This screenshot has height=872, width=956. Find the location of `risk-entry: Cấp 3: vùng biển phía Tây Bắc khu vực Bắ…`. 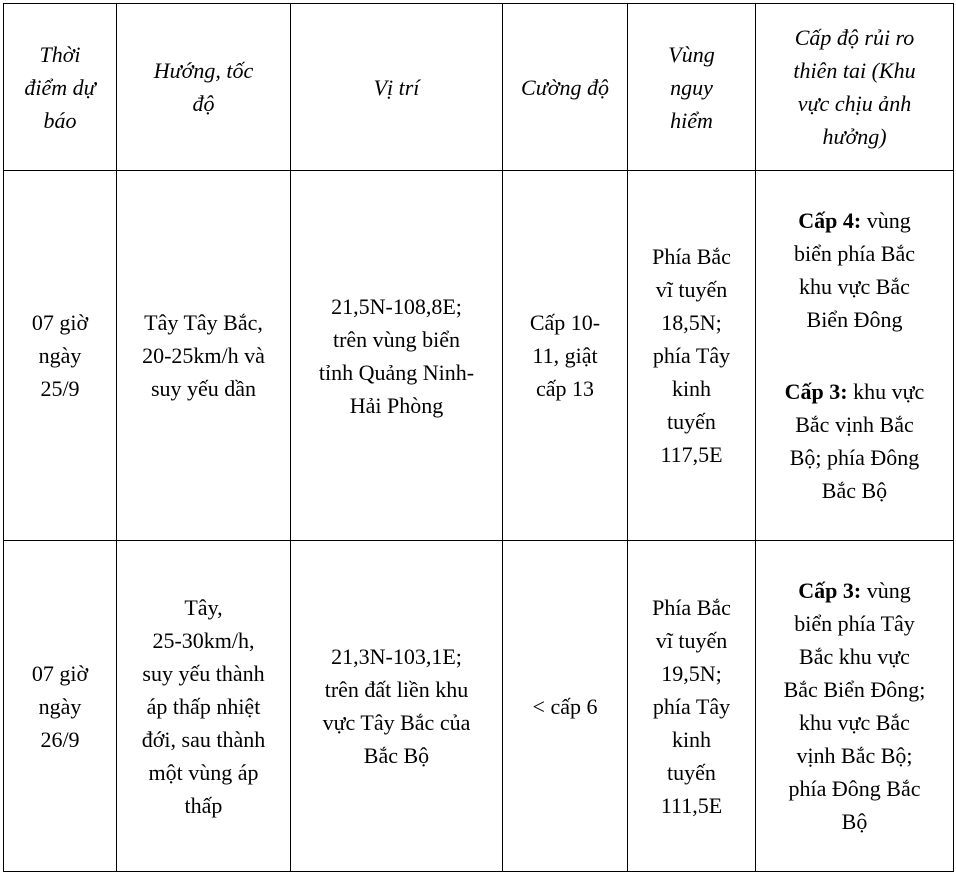

risk-entry: Cấp 3: vùng biển phía Tây Bắc khu vực Bắ… is located at coordinates (854, 706).